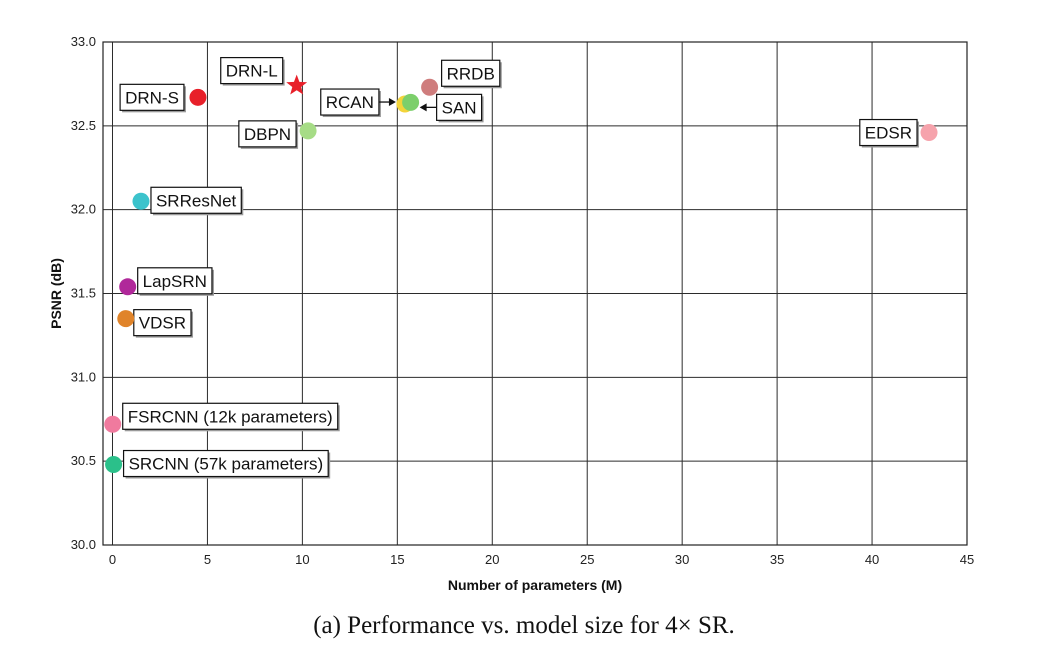  I want to click on x-tick-label: 35, so click(777, 559).